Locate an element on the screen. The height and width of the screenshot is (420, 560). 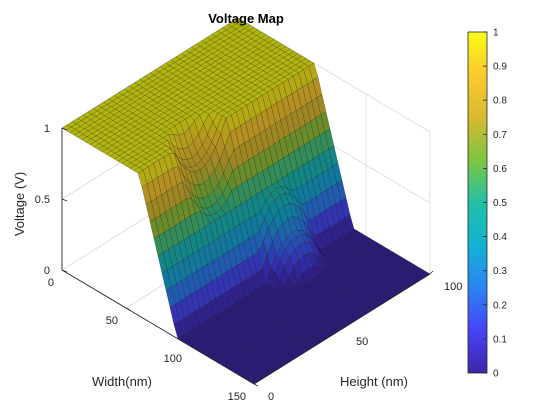
colorbar-tick-label: 0.9 is located at coordinates (500, 67).